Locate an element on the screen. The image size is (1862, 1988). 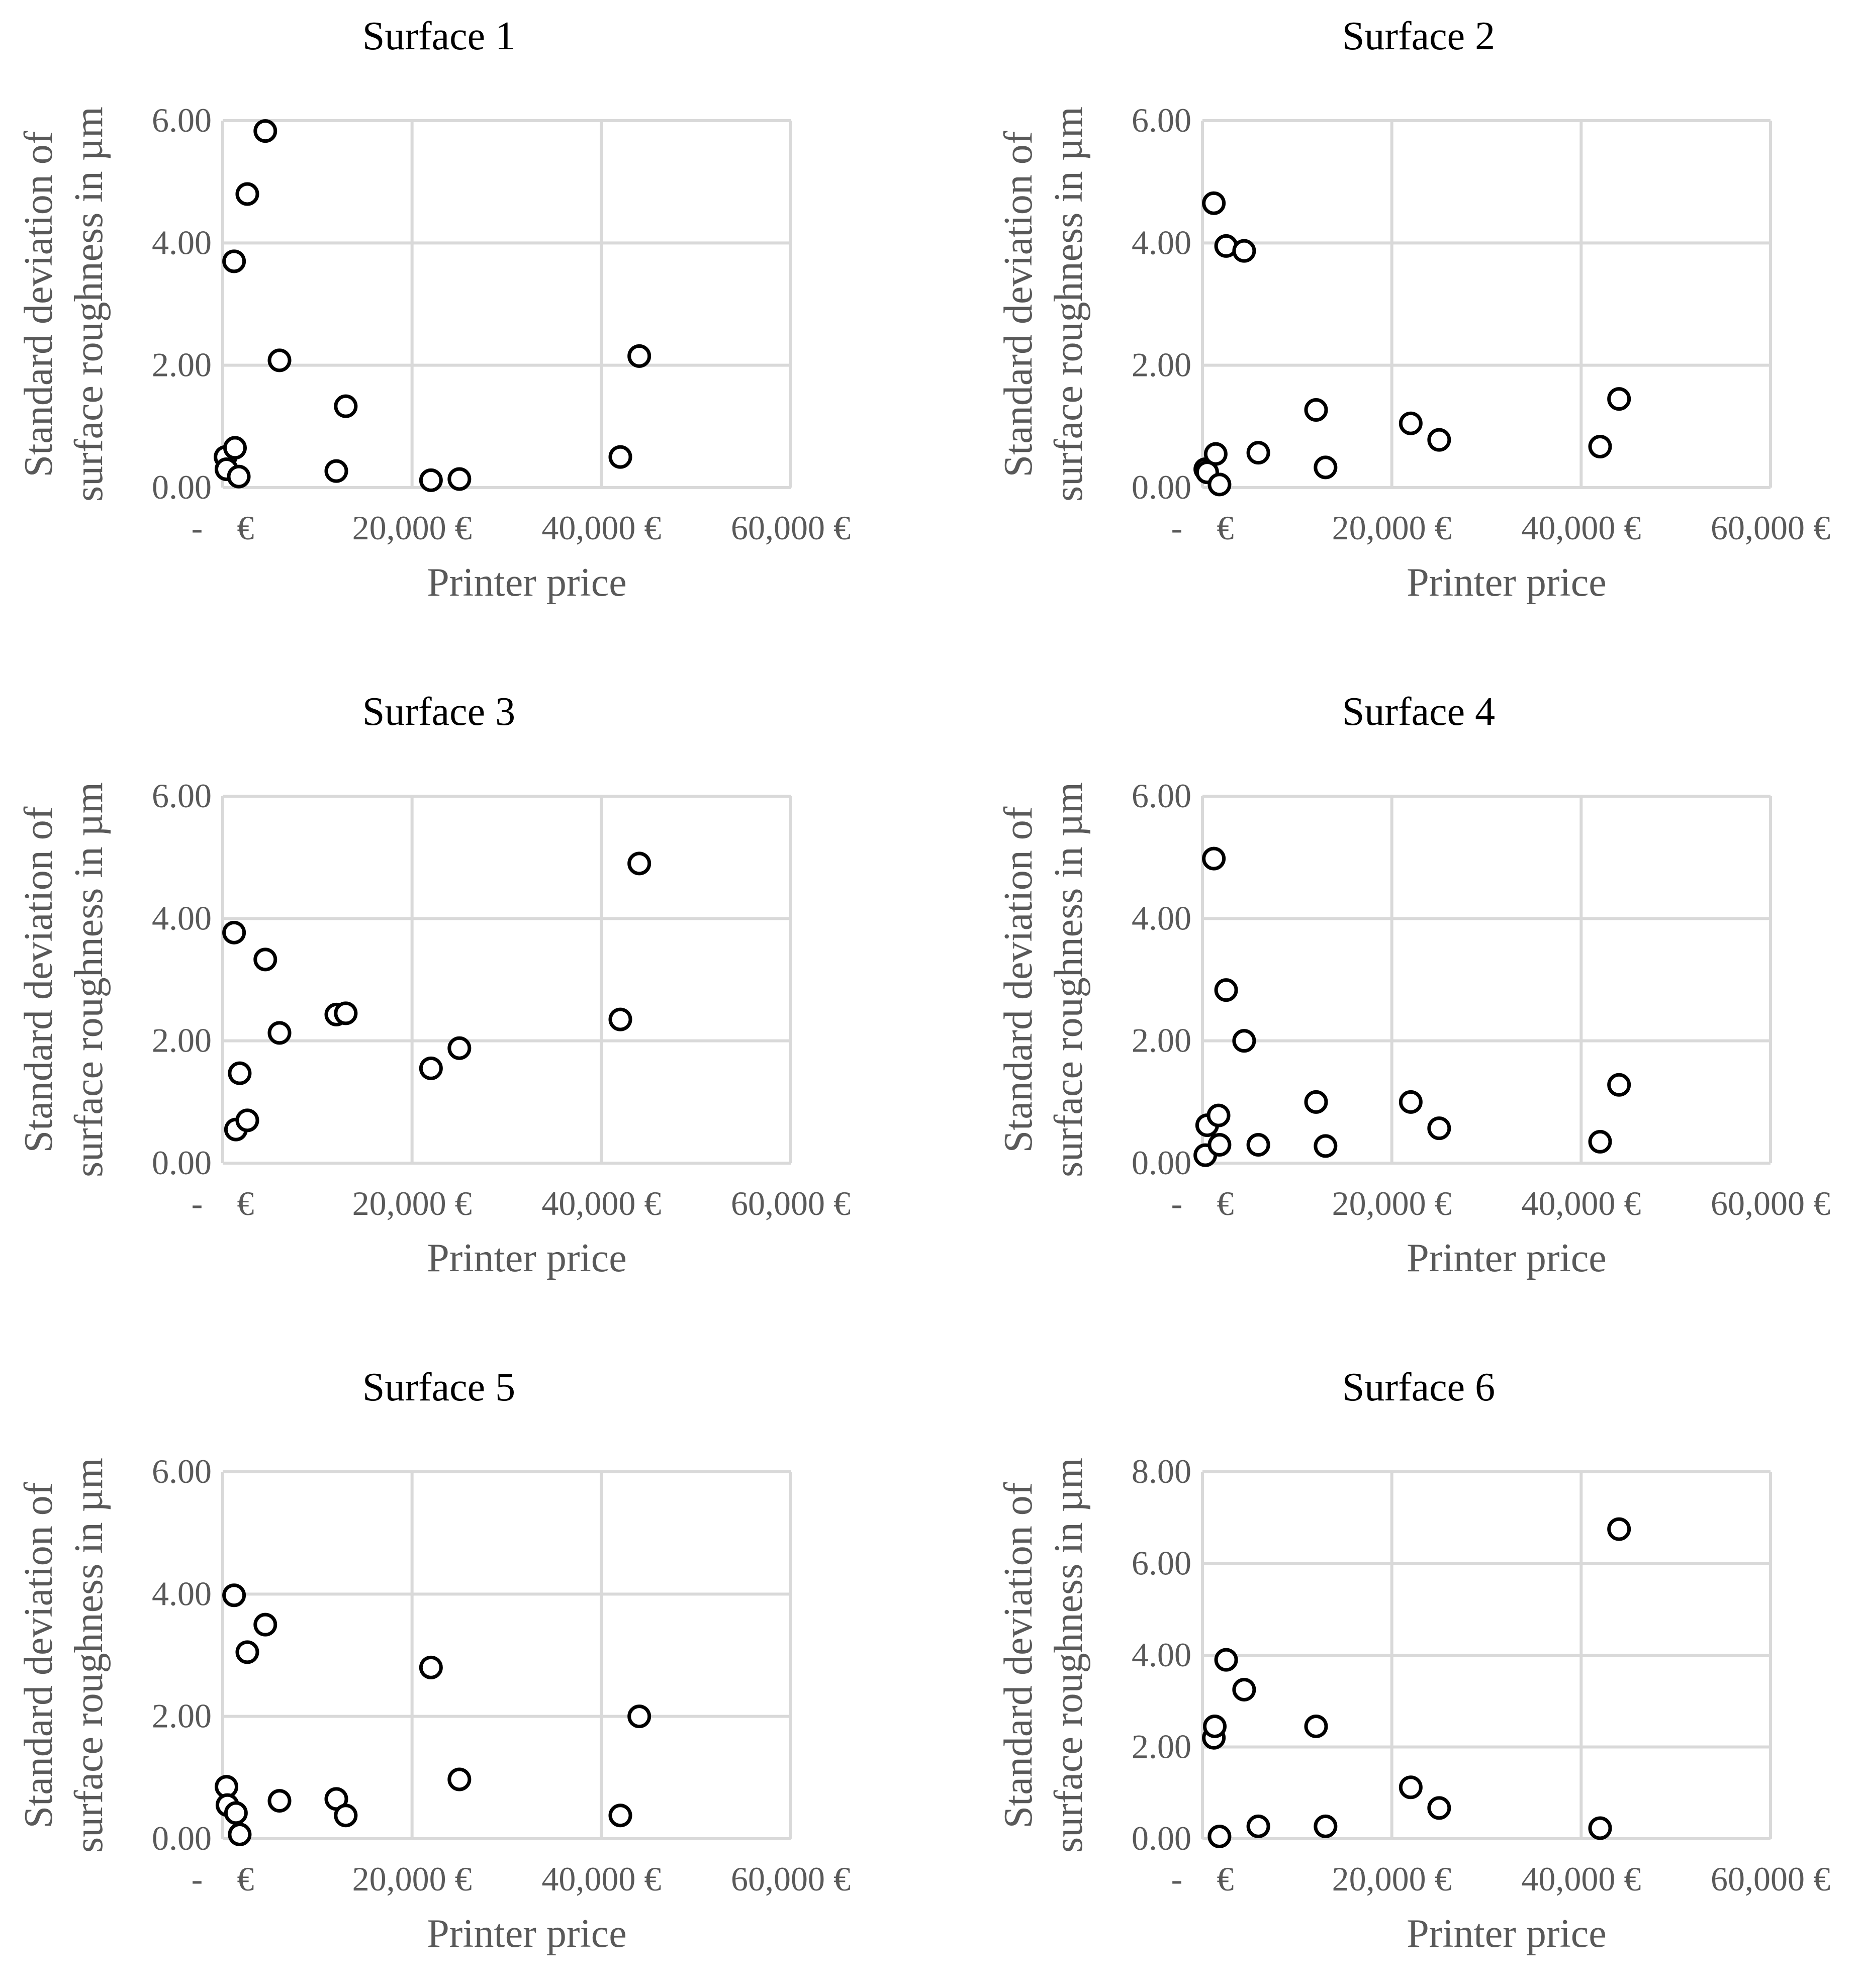
chart-title: Surface 1 is located at coordinates (438, 36).